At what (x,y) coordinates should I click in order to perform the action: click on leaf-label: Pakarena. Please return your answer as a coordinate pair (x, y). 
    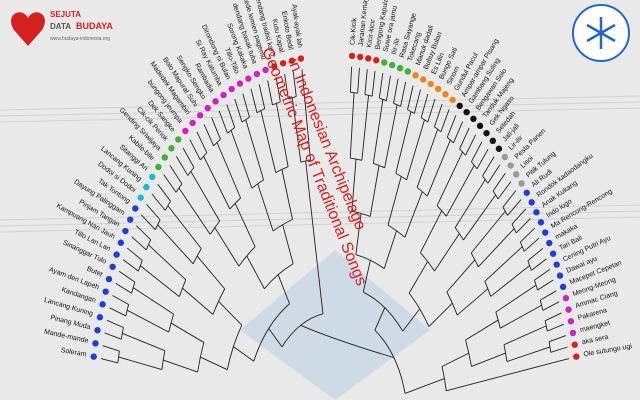
    Looking at the image, I should click on (592, 314).